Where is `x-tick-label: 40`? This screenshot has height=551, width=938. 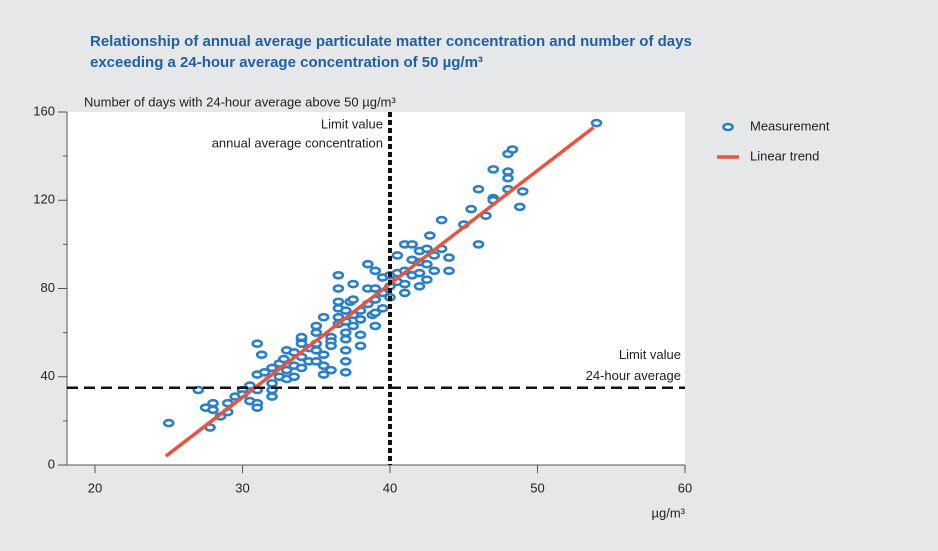
x-tick-label: 40 is located at coordinates (390, 487).